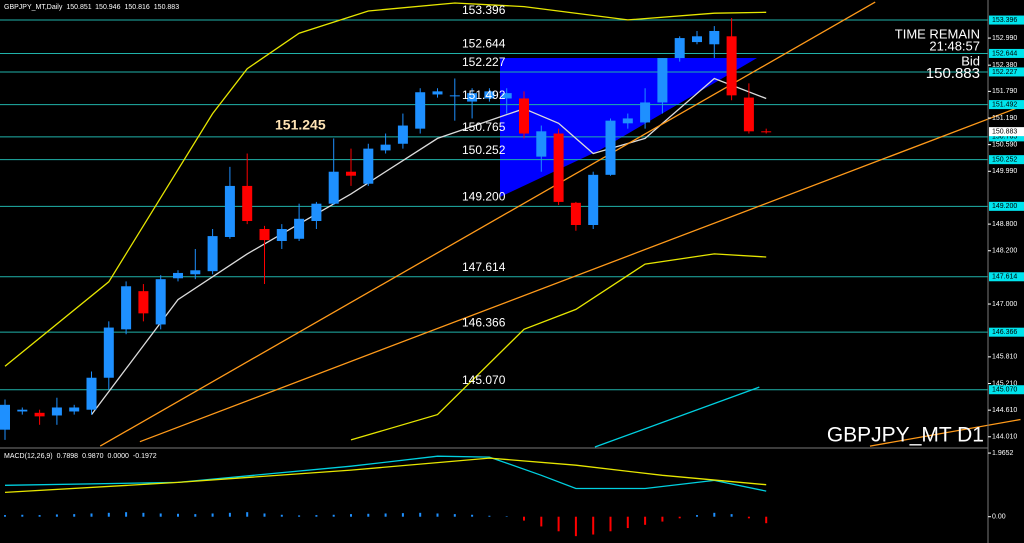 The image size is (1024, 543). What do you see at coordinates (1006, 132) in the screenshot?
I see `bid-axis-box` at bounding box center [1006, 132].